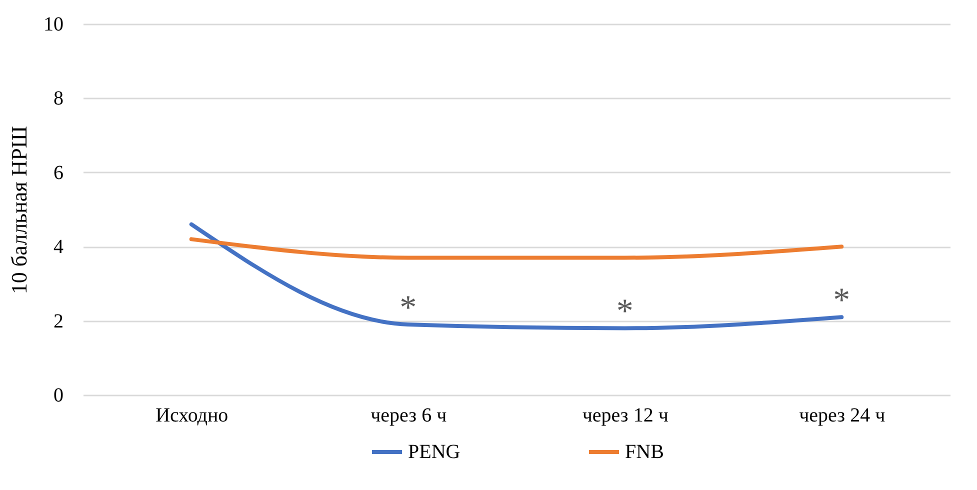 Image resolution: width=977 pixels, height=490 pixels. What do you see at coordinates (19, 210) in the screenshot?
I see `y-axis-title: 10 балльная НРШ` at bounding box center [19, 210].